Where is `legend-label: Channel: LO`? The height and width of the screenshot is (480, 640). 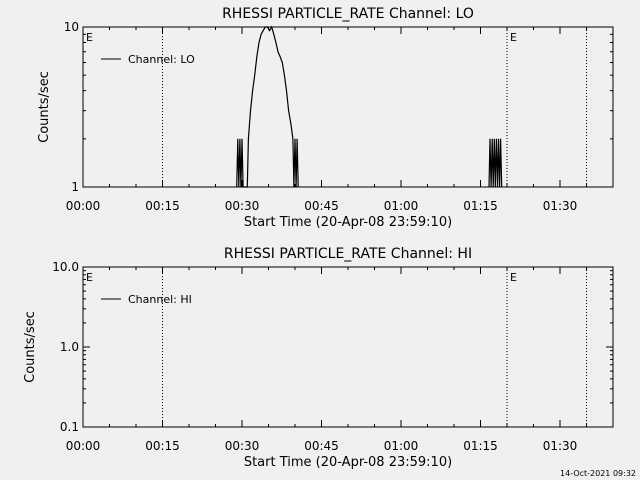 legend-label: Channel: LO is located at coordinates (161, 59).